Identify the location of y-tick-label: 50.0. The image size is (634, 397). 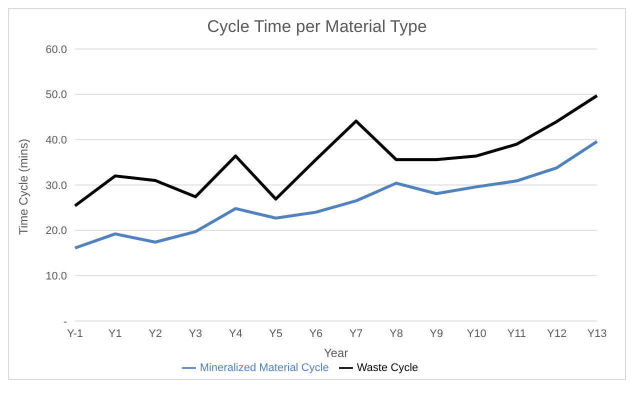
(56, 95).